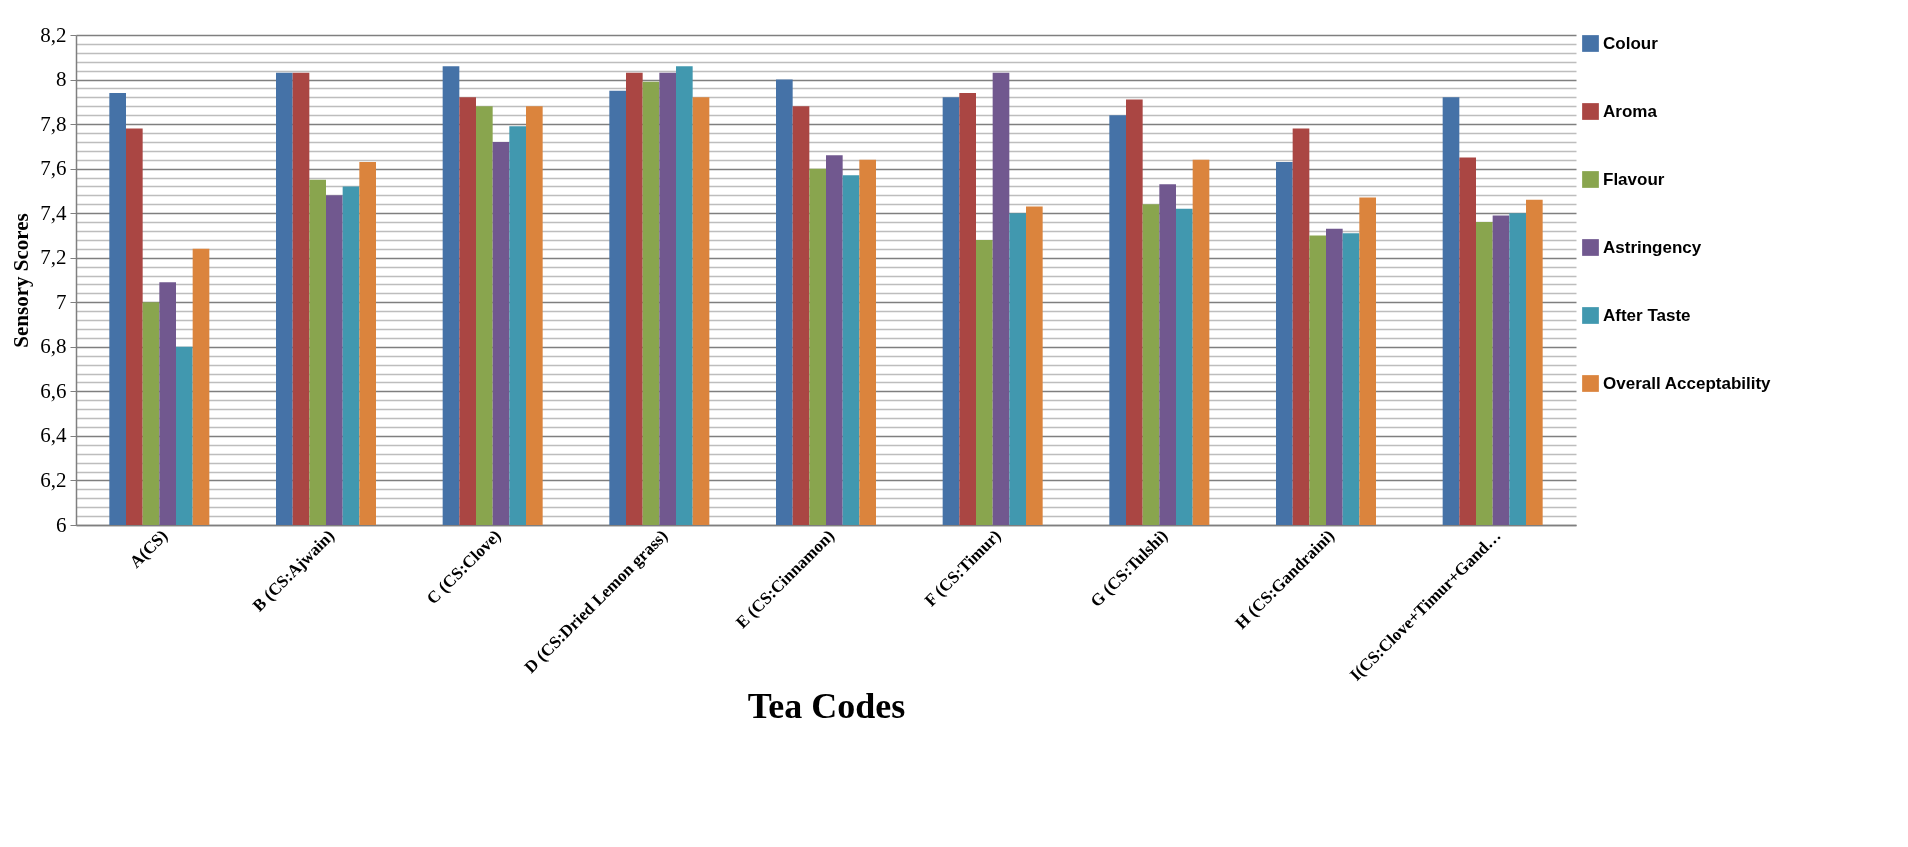  What do you see at coordinates (21, 280) in the screenshot?
I see `y-axis-title: Sensory Scores` at bounding box center [21, 280].